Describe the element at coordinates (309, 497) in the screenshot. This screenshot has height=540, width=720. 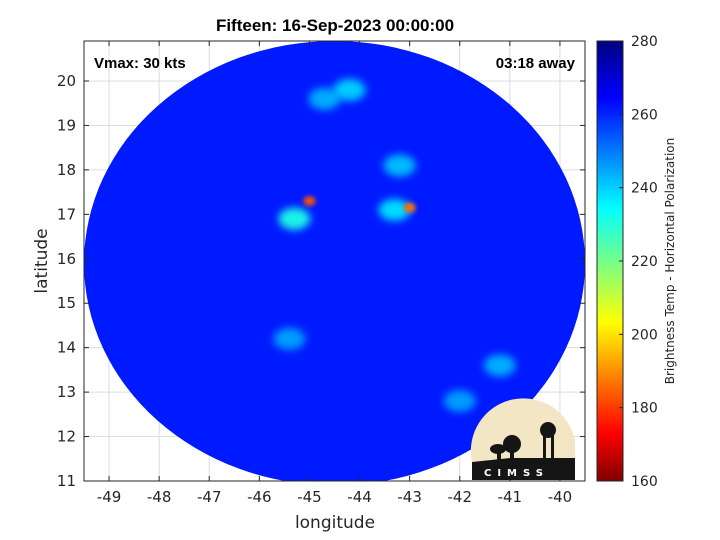
I see `x-tick-label: -45` at that location.